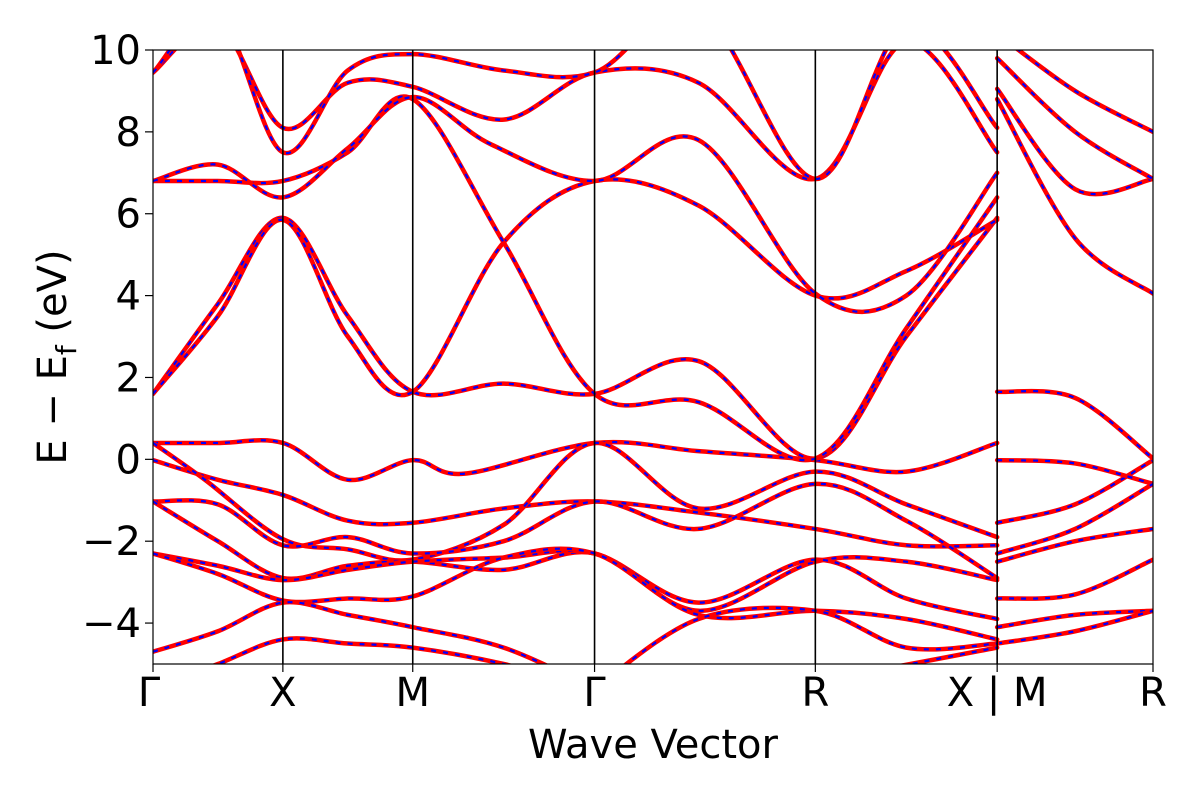 The height and width of the screenshot is (800, 1200). What do you see at coordinates (128, 460) in the screenshot?
I see `y-tick-label-5: 0` at bounding box center [128, 460].